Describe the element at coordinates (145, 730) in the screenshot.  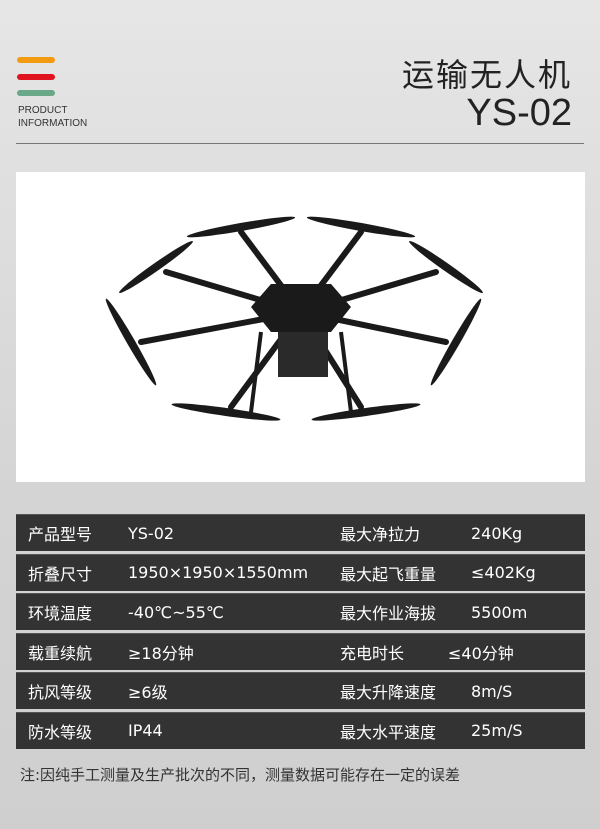
I see `spec-value: IP44` at that location.